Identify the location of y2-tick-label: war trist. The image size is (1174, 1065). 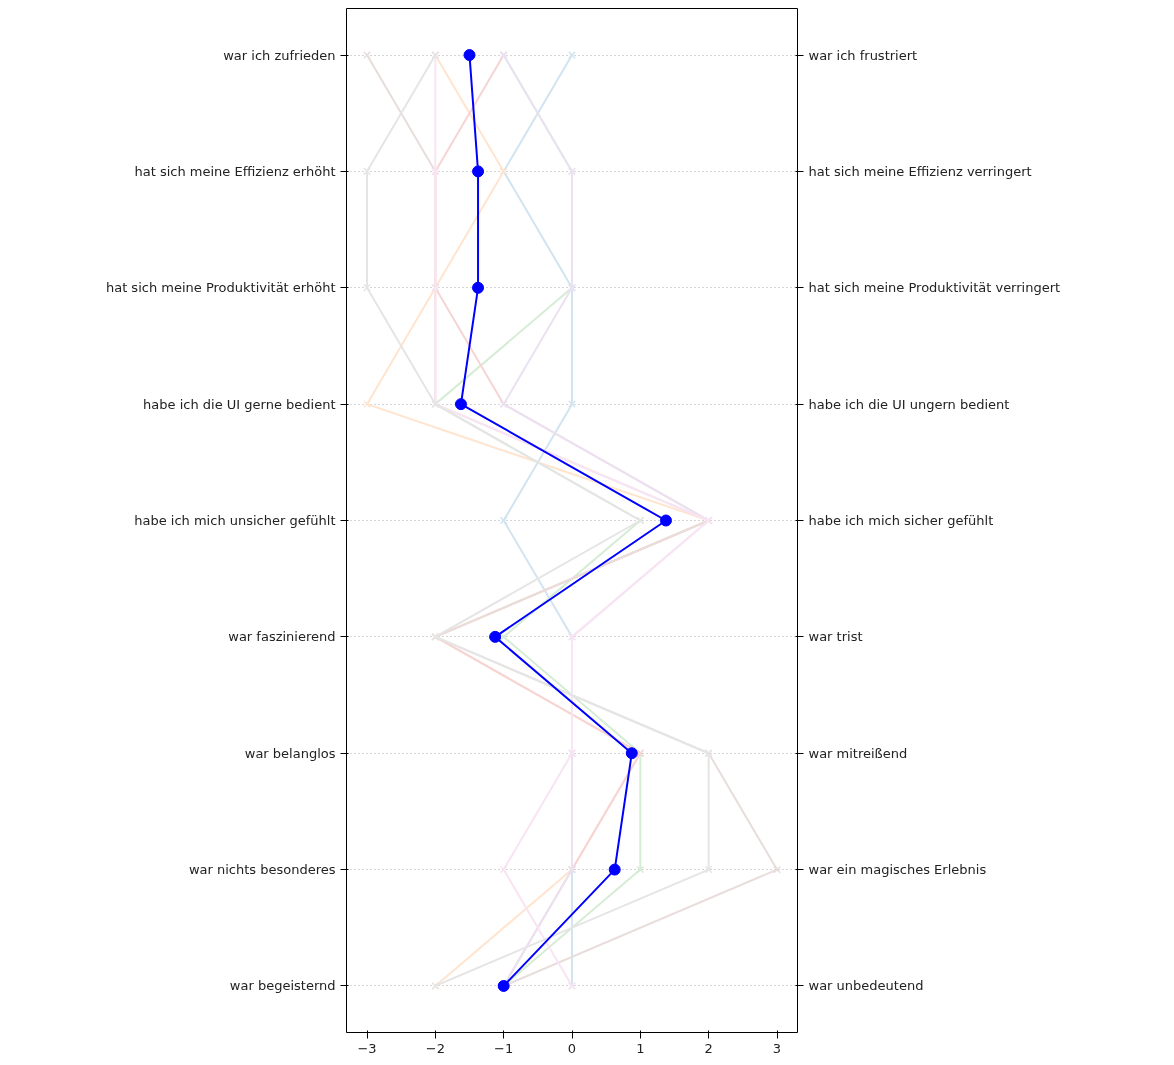
(835, 637).